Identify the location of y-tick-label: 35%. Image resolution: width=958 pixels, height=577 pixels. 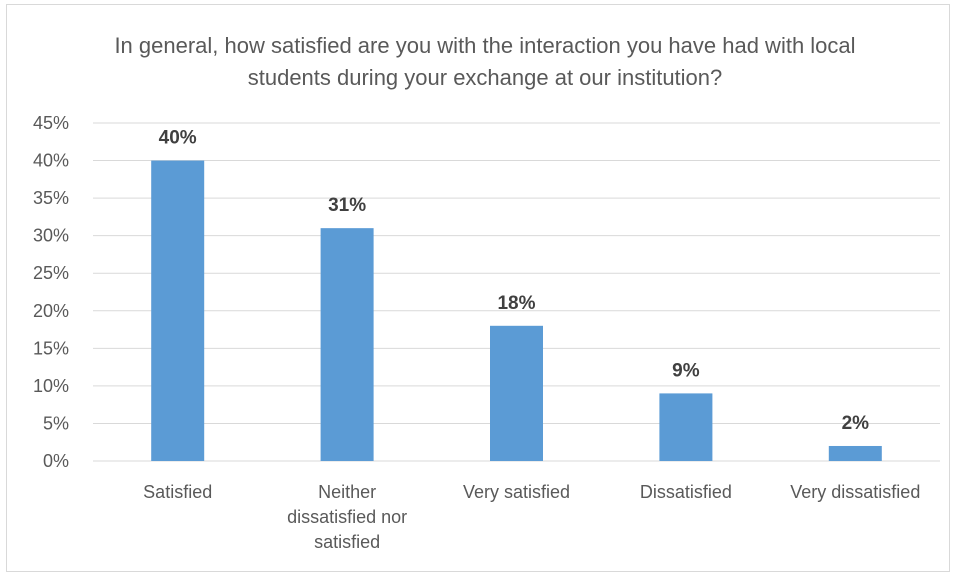
(51, 198).